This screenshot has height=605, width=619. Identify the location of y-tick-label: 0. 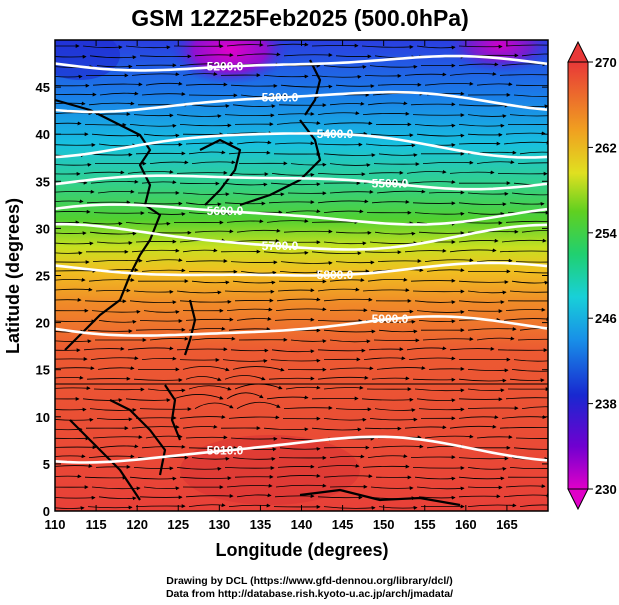
(46, 511).